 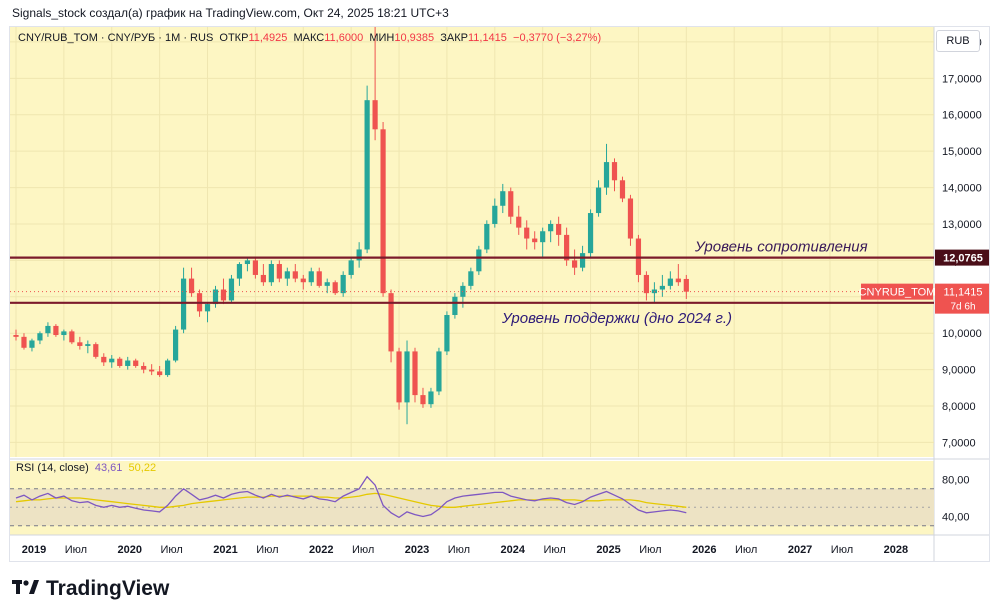 What do you see at coordinates (557, 38) in the screenshot?
I see `change-value: −0,3770 (−3,27%)` at bounding box center [557, 38].